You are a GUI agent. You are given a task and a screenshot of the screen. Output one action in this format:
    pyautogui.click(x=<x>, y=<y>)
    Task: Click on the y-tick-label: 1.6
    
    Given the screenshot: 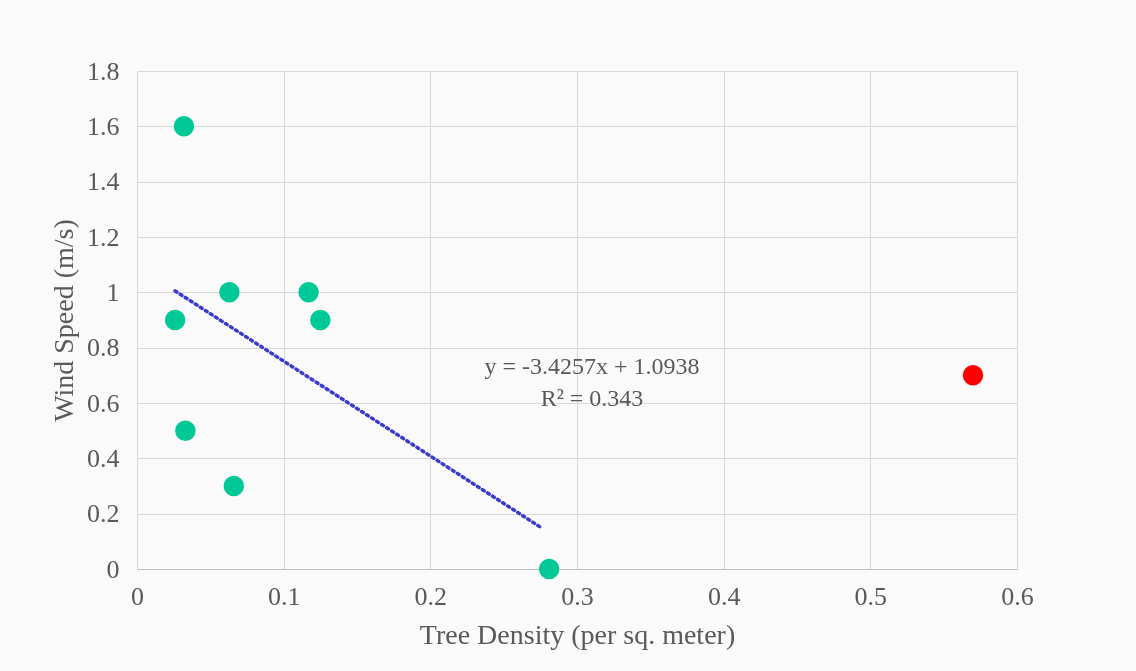 What is the action you would take?
    pyautogui.click(x=103, y=126)
    